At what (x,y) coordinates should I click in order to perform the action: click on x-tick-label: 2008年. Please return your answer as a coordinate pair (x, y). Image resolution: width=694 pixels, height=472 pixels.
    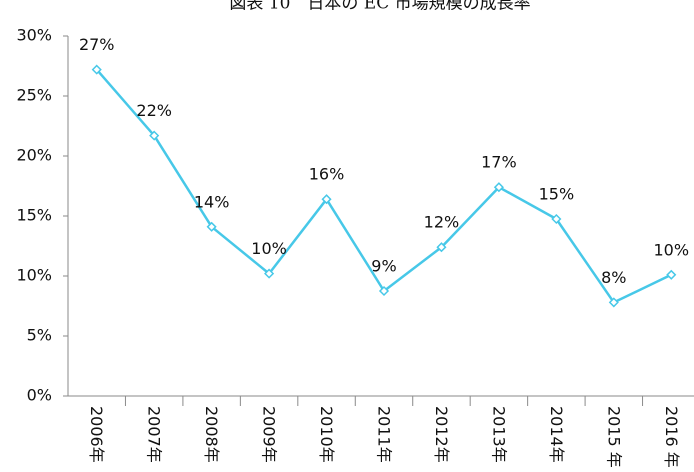
    Looking at the image, I should click on (211, 434).